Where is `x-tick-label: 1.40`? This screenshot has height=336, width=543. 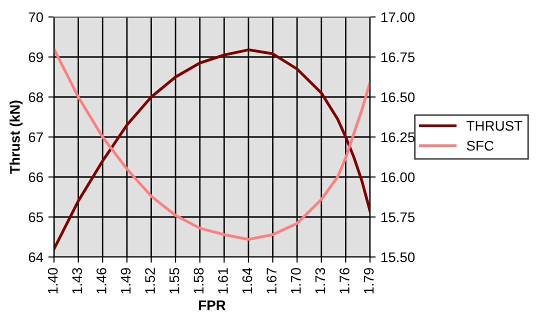
x-tick-label: 1.40 is located at coordinates (53, 281).